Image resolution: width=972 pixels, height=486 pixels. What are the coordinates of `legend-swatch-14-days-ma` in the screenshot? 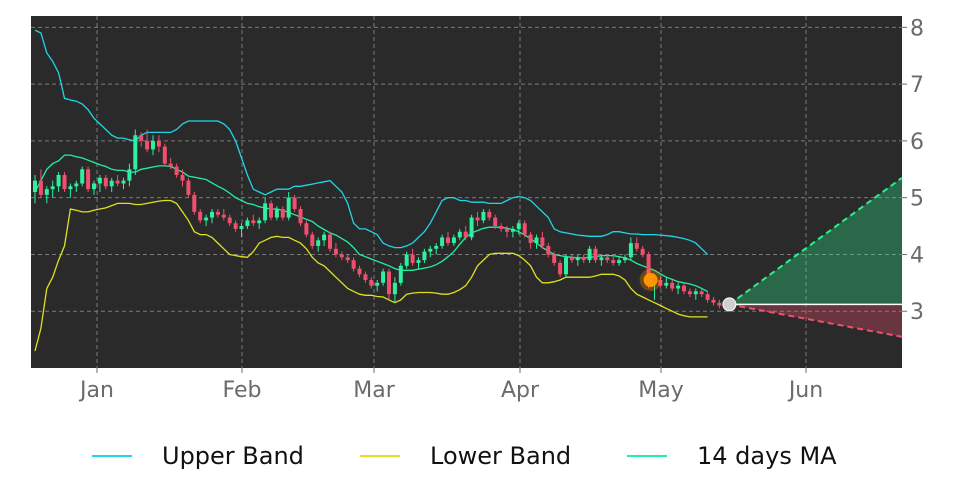 It's located at (647, 456).